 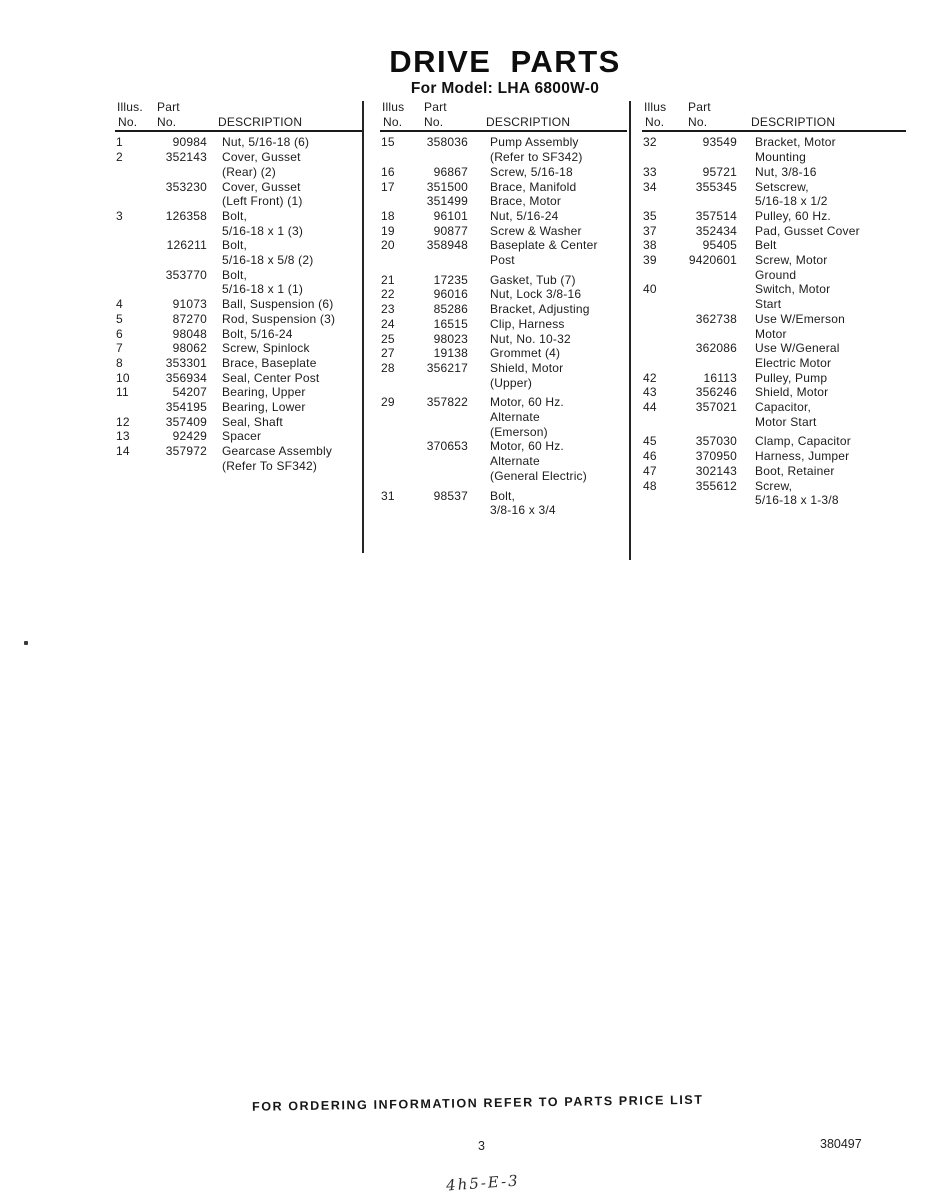 I want to click on description-line: Spacer, so click(x=242, y=436).